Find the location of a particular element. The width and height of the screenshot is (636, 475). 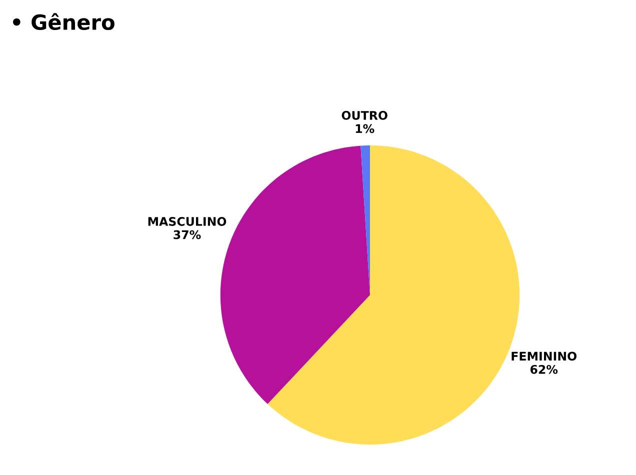

data-label: 1% is located at coordinates (365, 129).